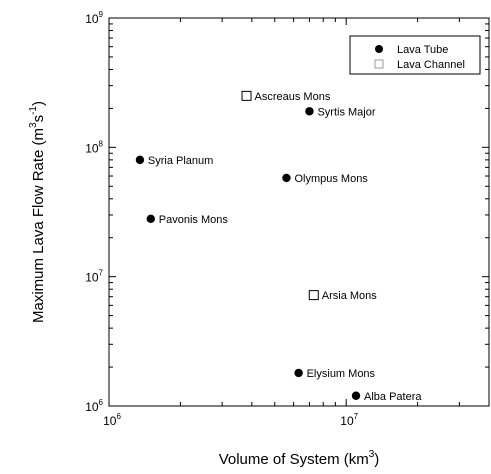  Describe the element at coordinates (286, 178) in the screenshot. I see `point-olympus-mons` at that location.